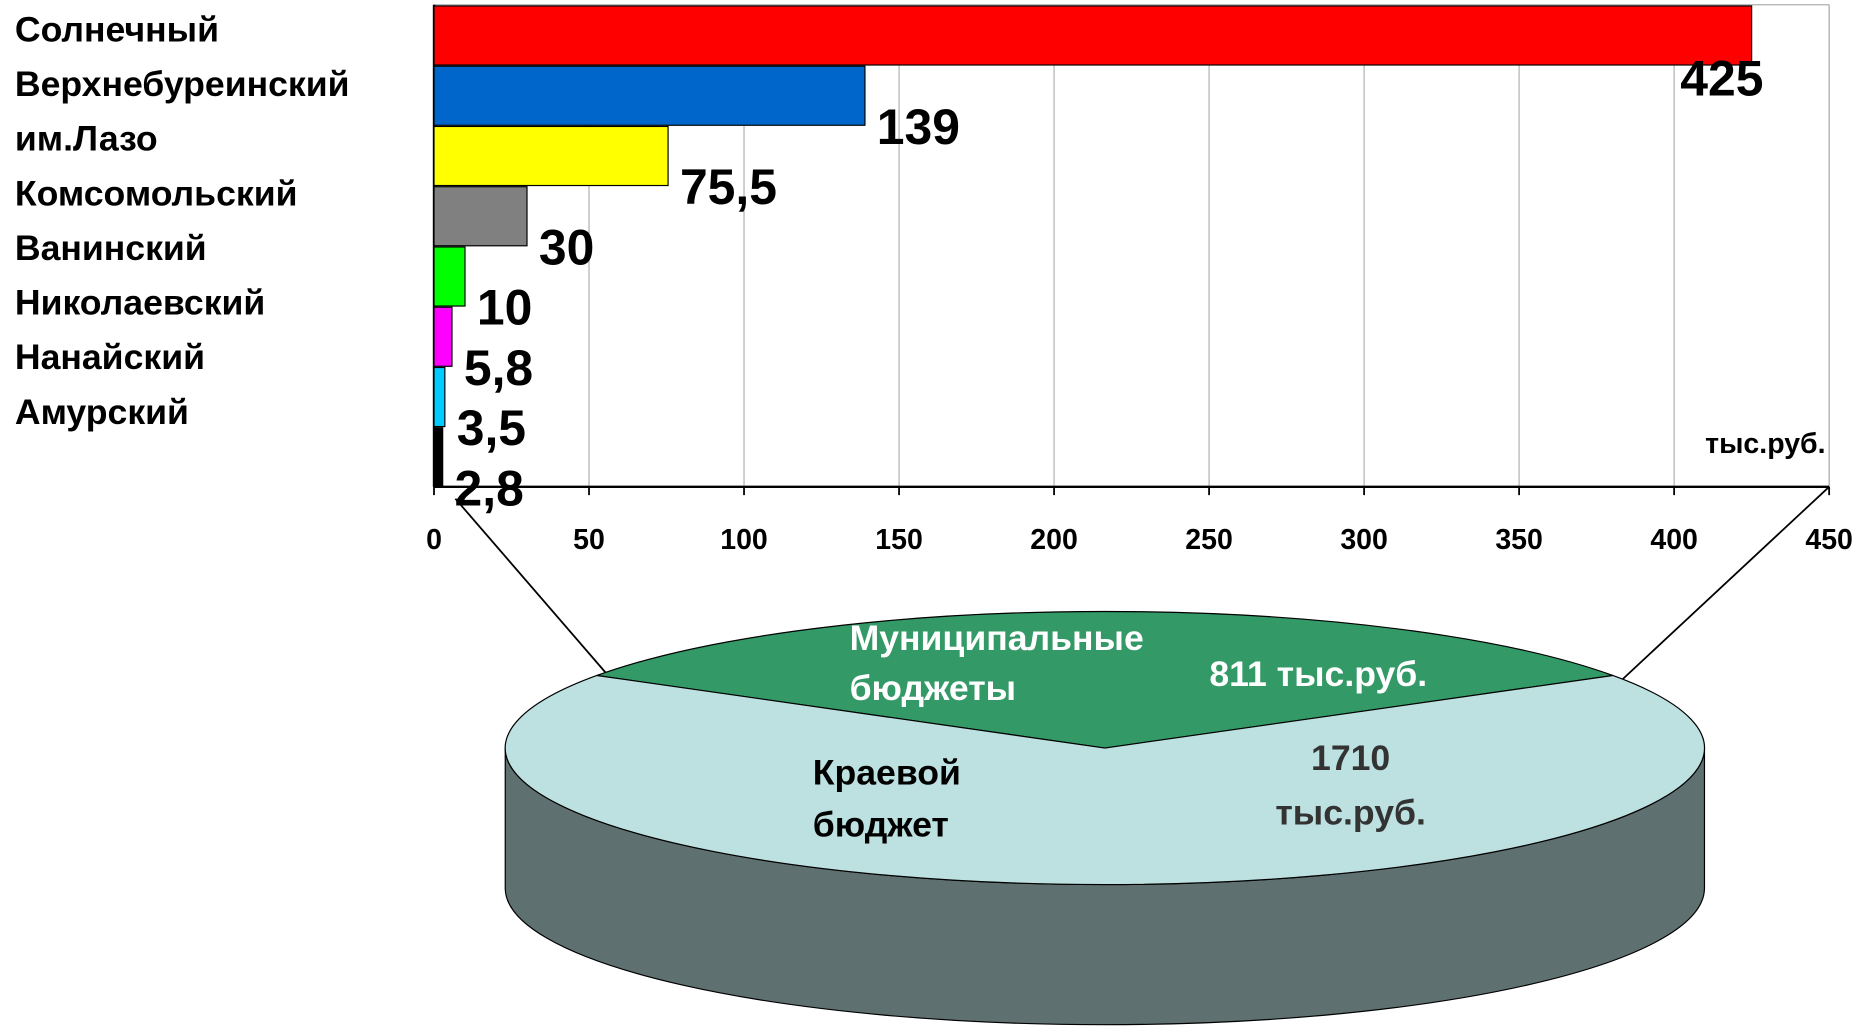 This screenshot has width=1863, height=1033. I want to click on value-label: 2,8, so click(489, 488).